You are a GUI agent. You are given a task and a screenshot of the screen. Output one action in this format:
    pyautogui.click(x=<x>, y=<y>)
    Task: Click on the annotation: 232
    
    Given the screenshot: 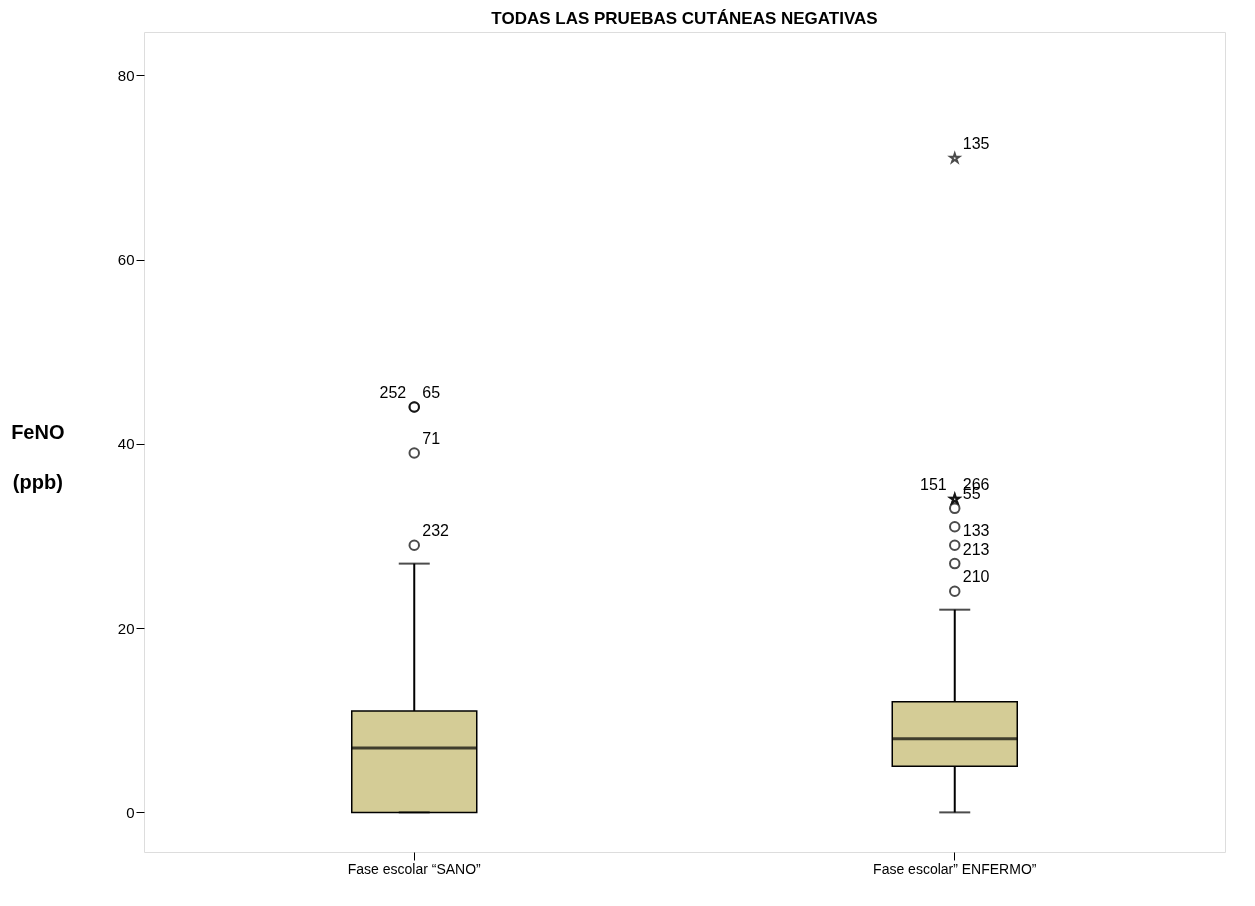 What is the action you would take?
    pyautogui.click(x=436, y=531)
    